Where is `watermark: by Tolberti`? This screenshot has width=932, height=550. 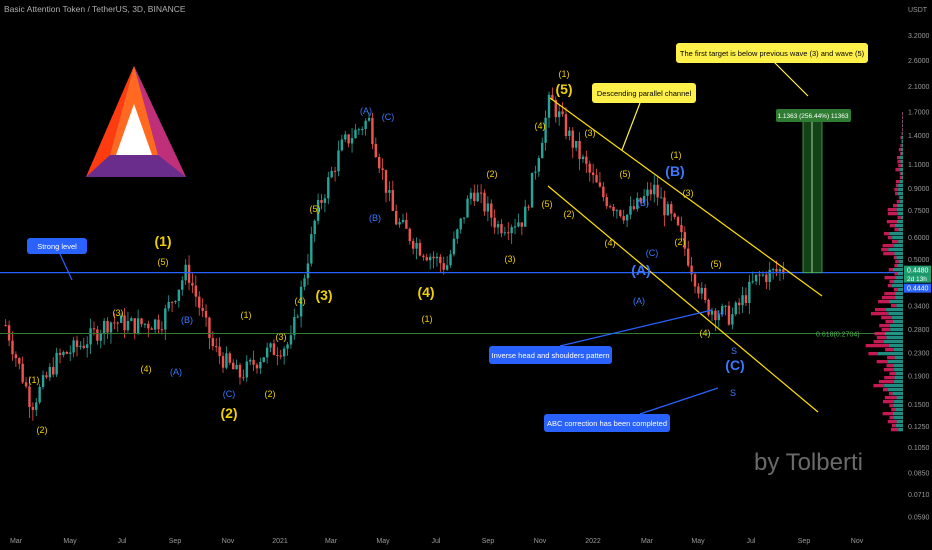
watermark: by Tolberti is located at coordinates (808, 462).